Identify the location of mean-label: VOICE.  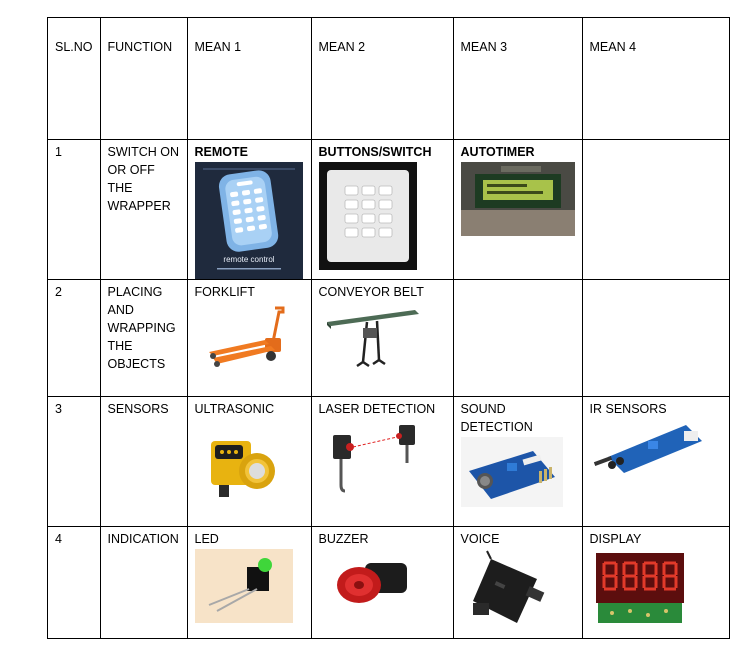
(480, 539).